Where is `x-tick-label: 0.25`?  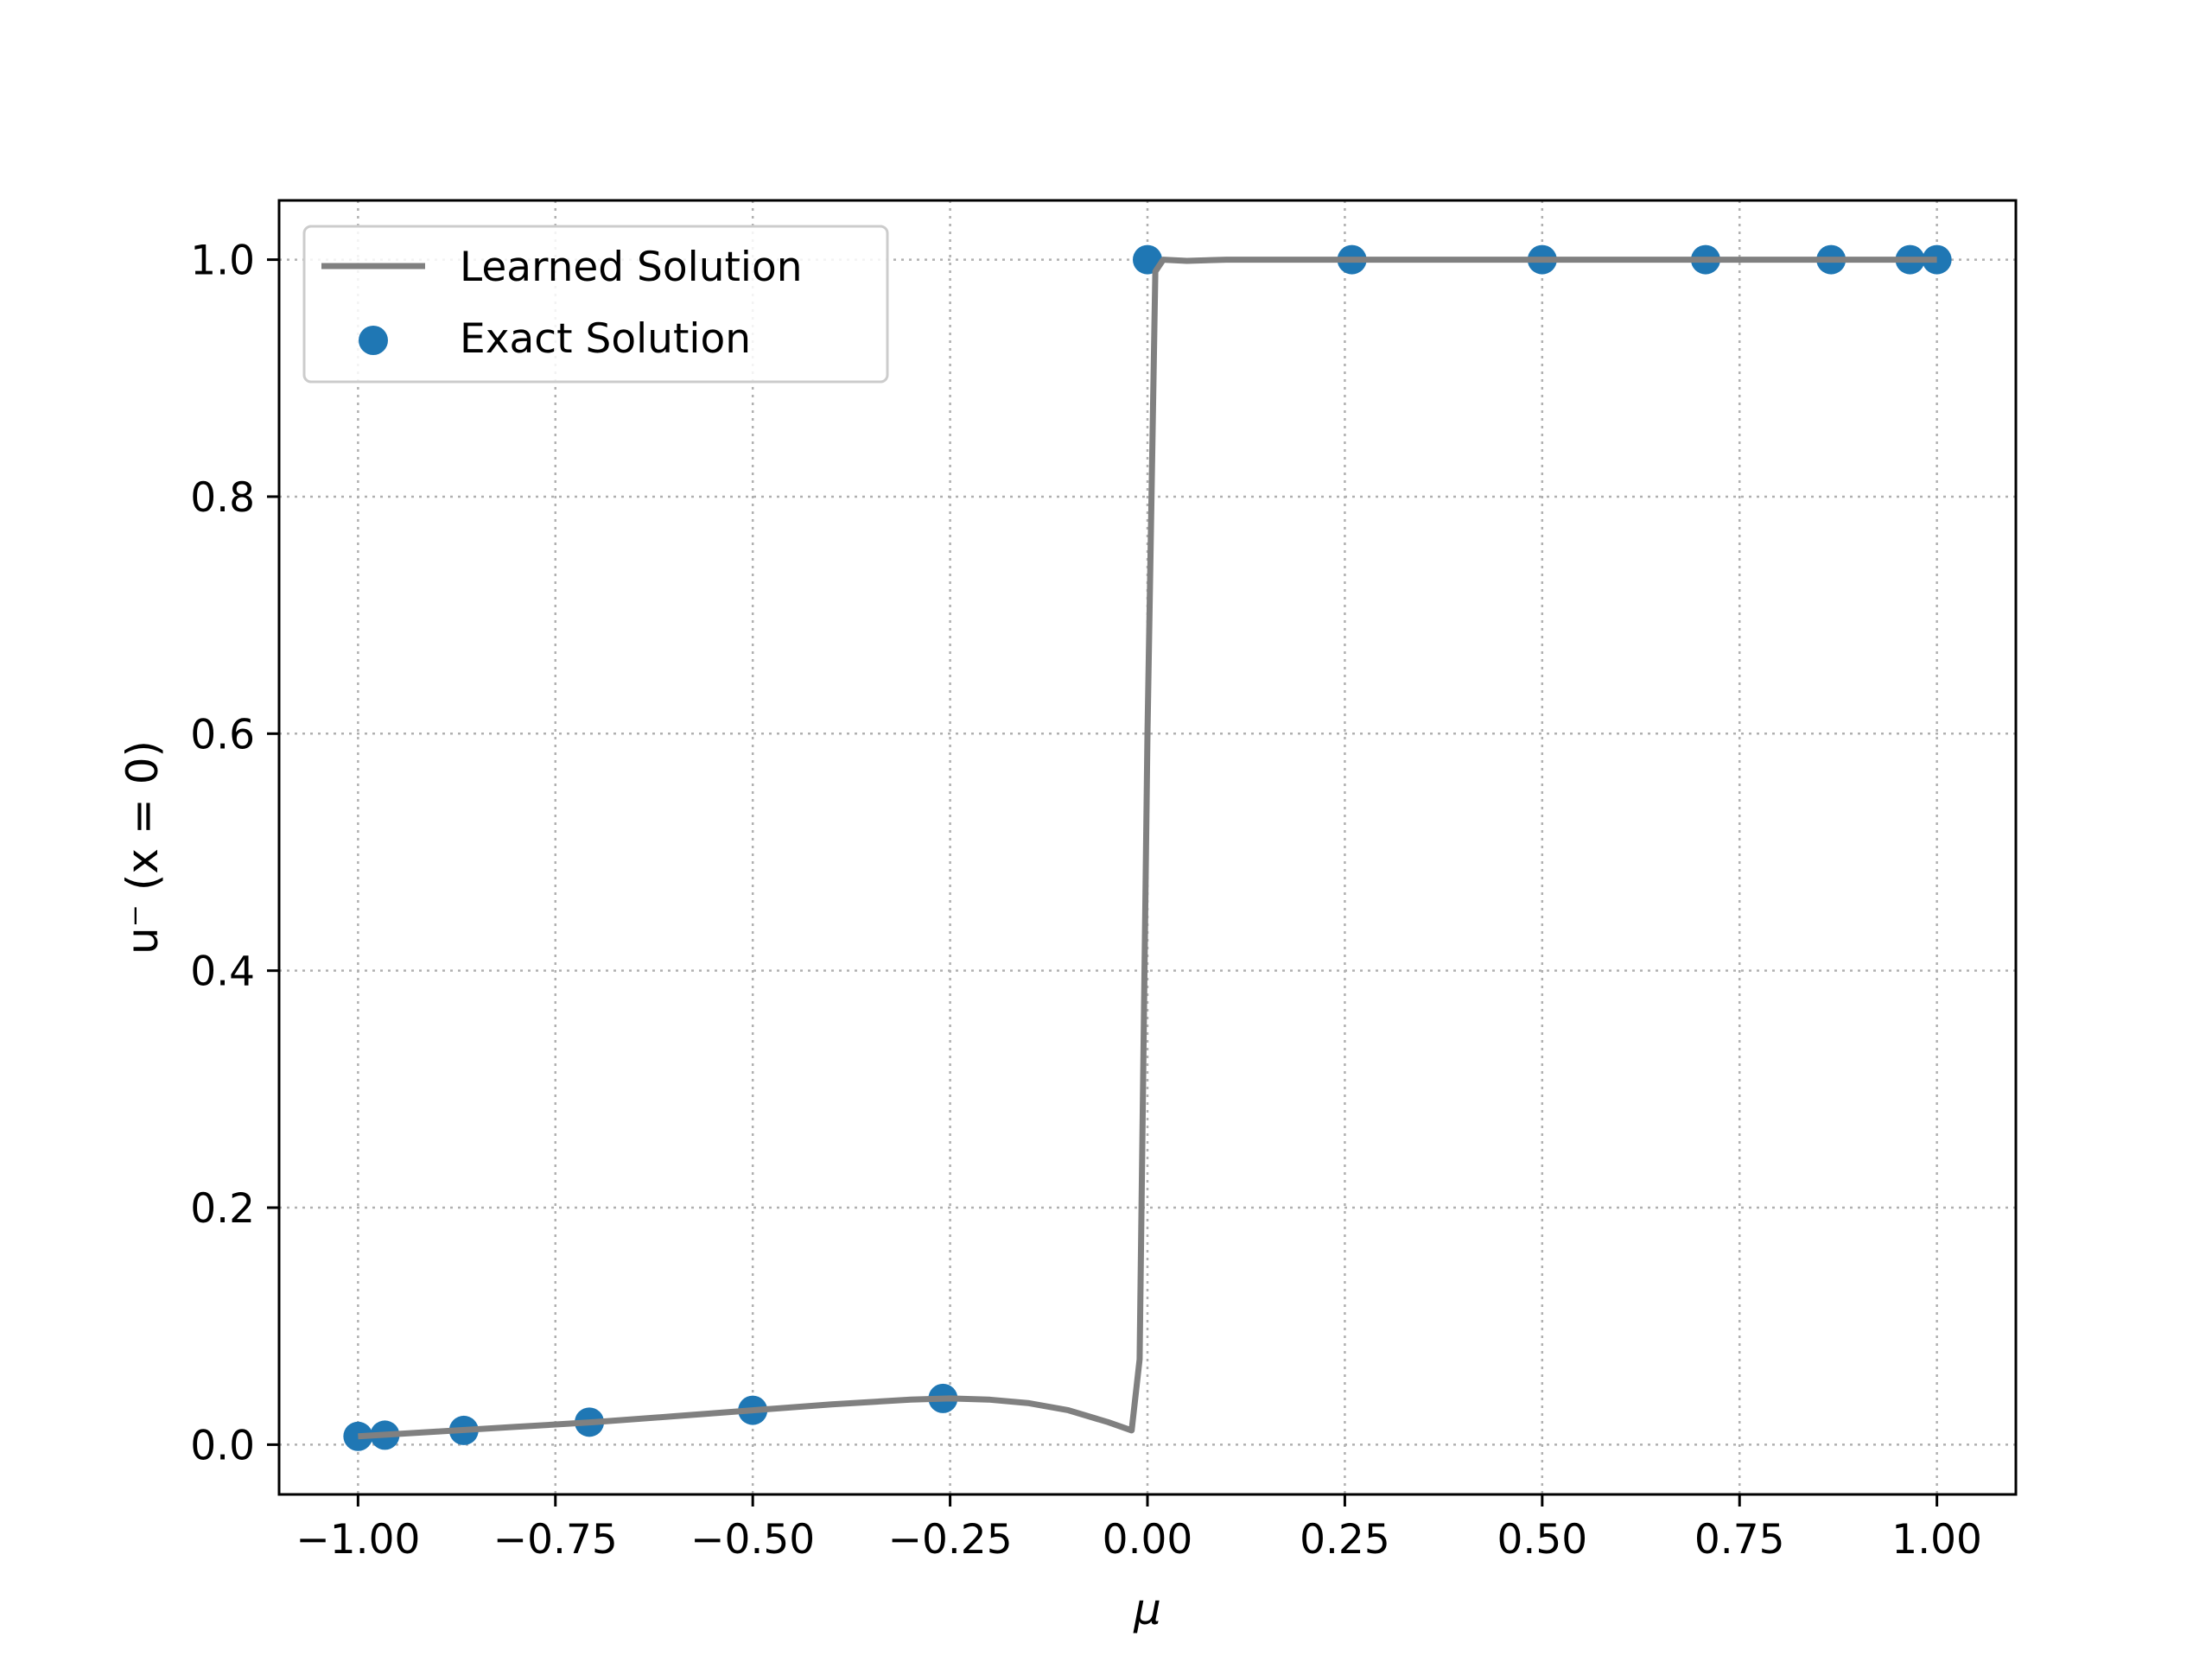
x-tick-label: 0.25 is located at coordinates (1345, 1540).